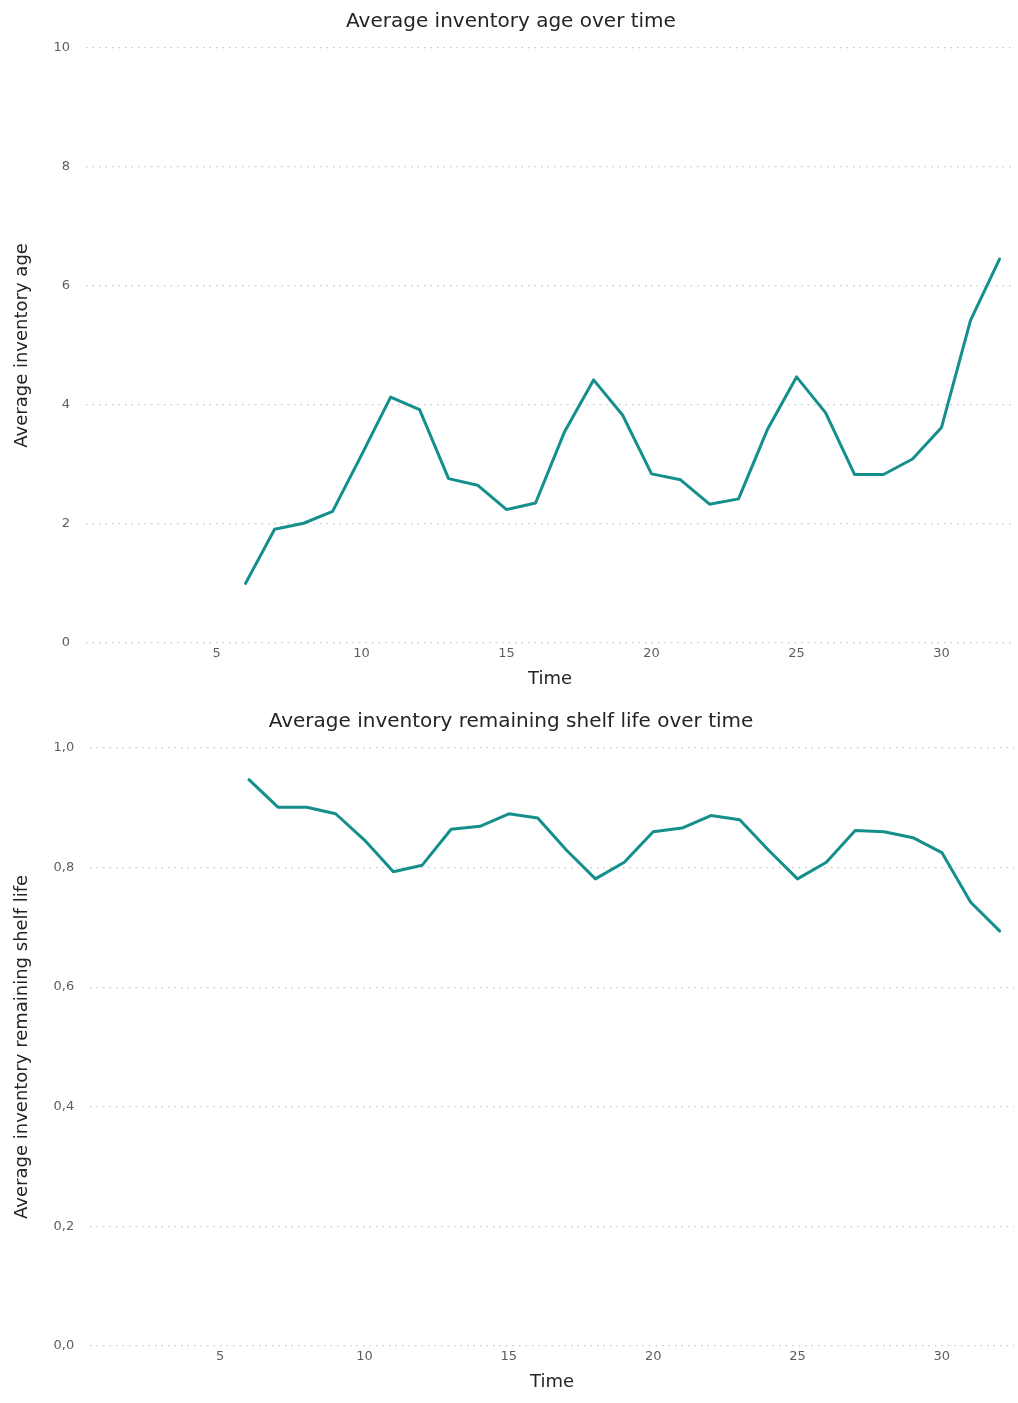  I want to click on y-axis-title: Average inventory remaining shelf life, so click(21, 1046).